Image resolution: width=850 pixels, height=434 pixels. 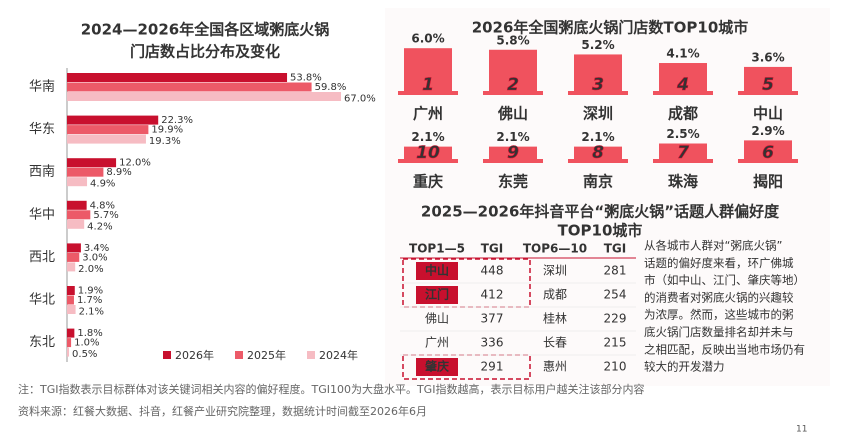 What do you see at coordinates (42, 257) in the screenshot?
I see `y-tick-label: 西北` at bounding box center [42, 257].